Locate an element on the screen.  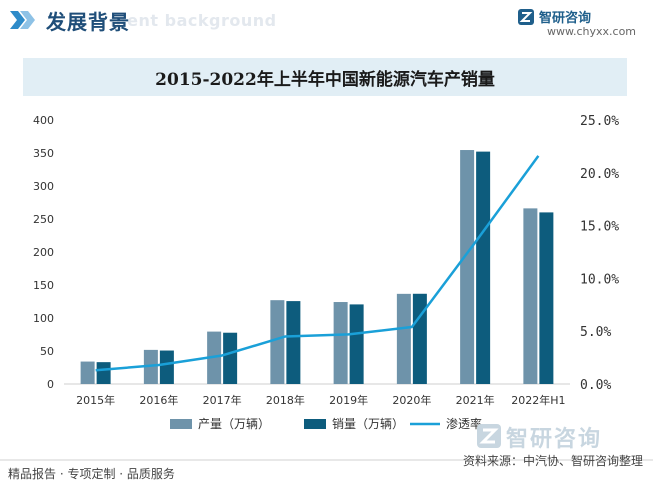
section-title: 发展背景 is located at coordinates (88, 22).